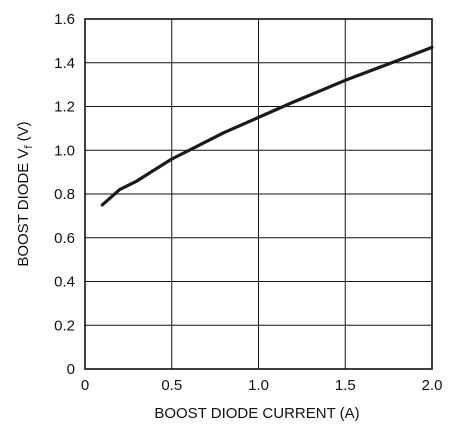  I want to click on y-tick-label: 0.2, so click(64, 325).